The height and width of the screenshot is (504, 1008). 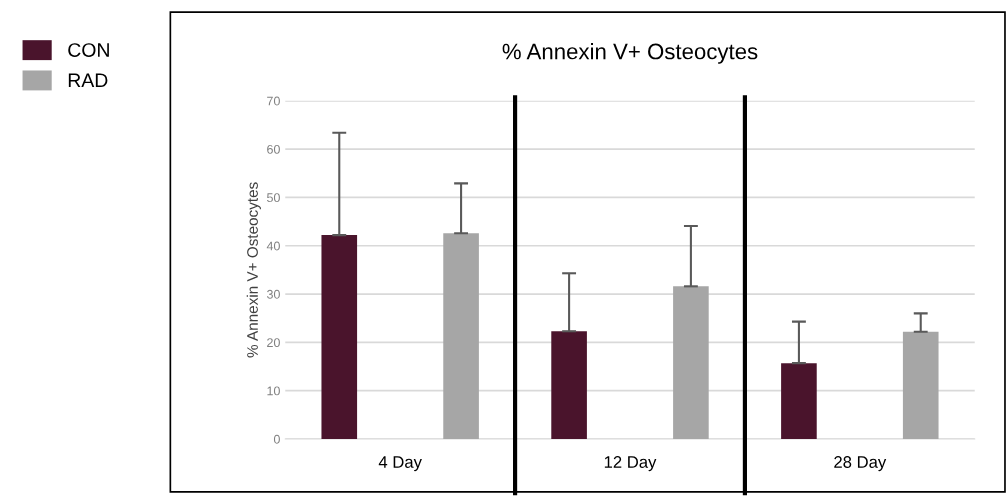 What do you see at coordinates (273, 294) in the screenshot?
I see `y-tick-label: 30` at bounding box center [273, 294].